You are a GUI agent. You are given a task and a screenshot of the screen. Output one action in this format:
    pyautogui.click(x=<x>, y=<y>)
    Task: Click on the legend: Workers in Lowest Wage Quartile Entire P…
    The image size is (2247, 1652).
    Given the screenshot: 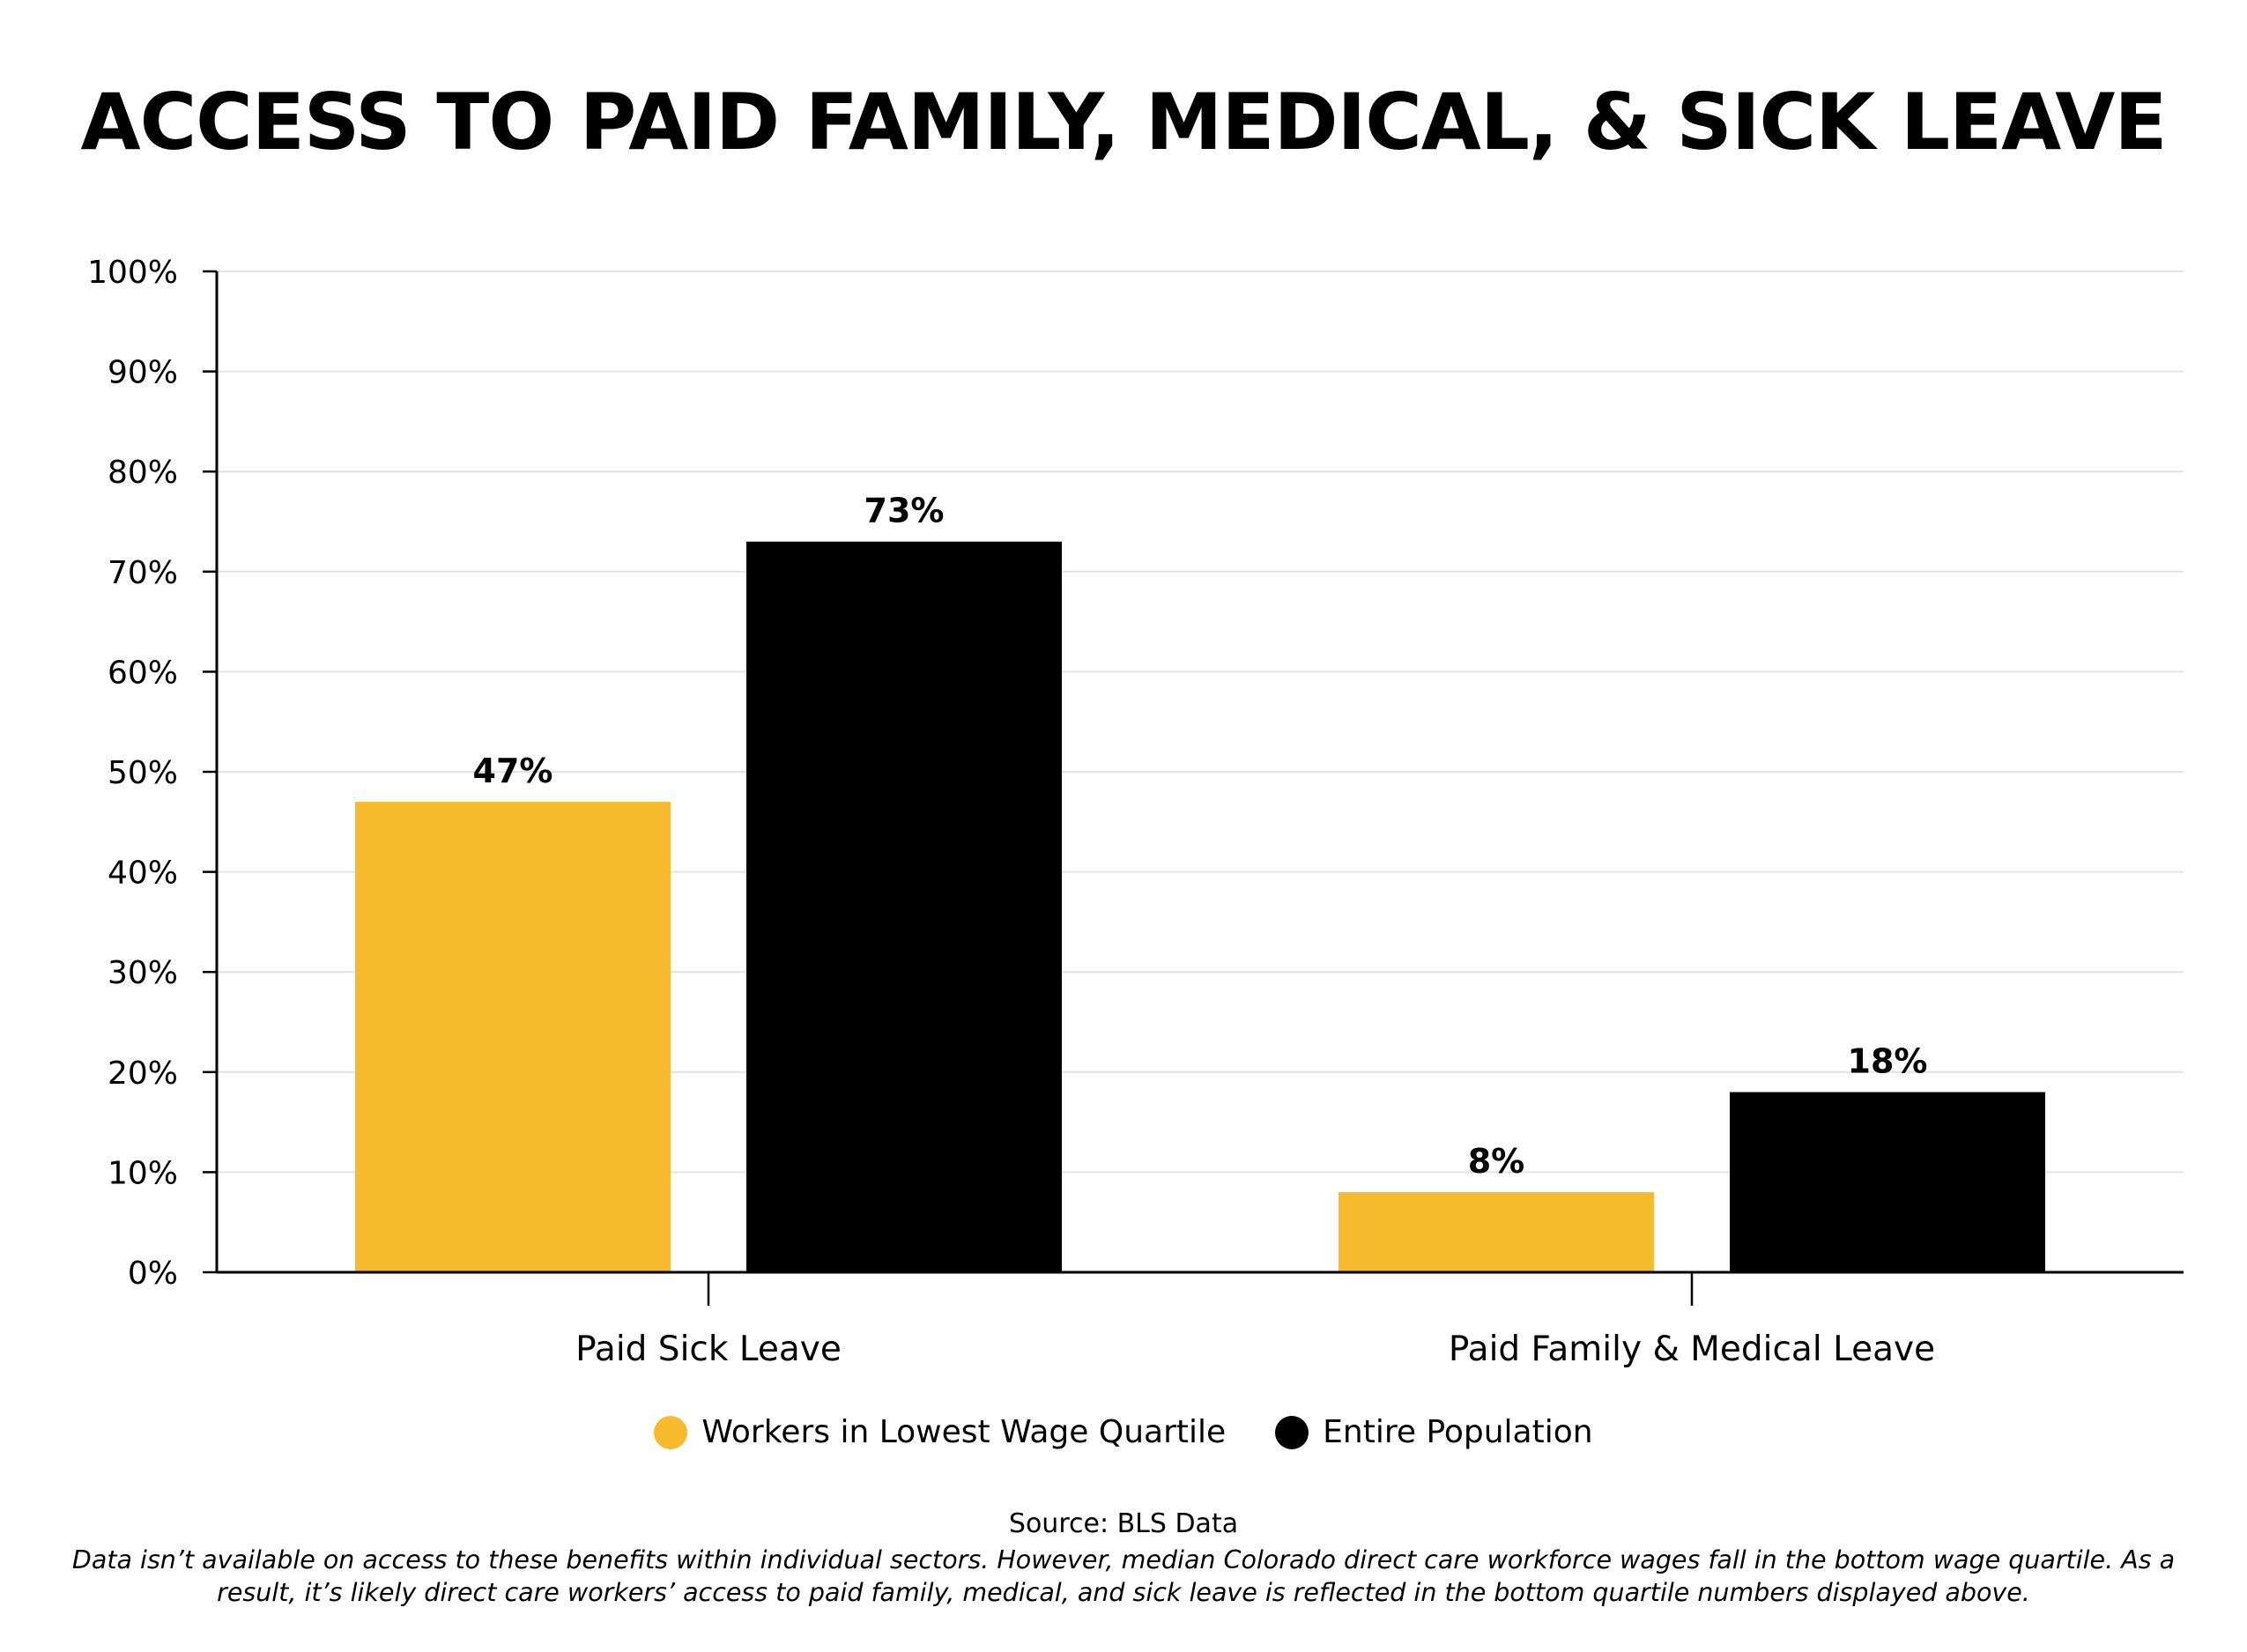 What is the action you would take?
    pyautogui.click(x=1123, y=1432)
    